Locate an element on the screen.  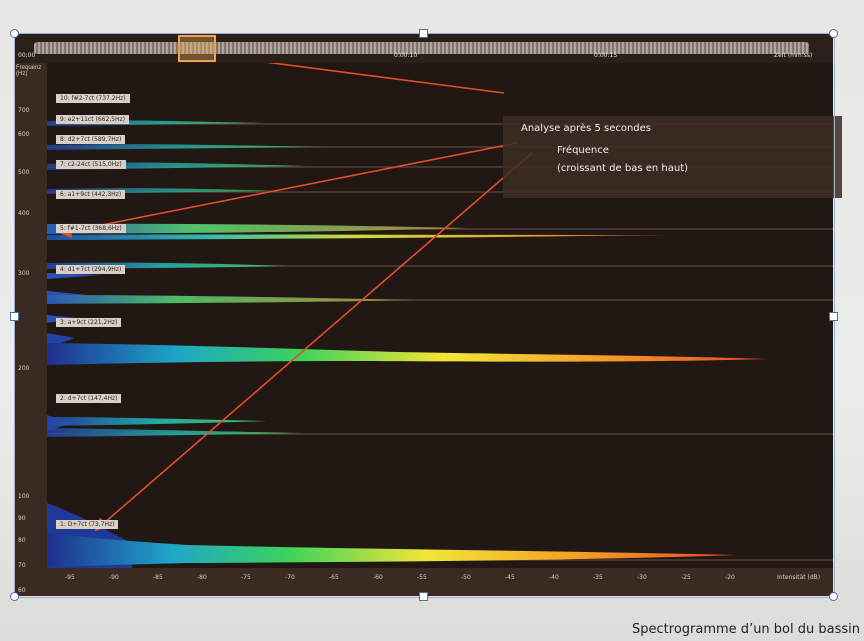
freq-label-90: 90 is located at coordinates (22, 518).